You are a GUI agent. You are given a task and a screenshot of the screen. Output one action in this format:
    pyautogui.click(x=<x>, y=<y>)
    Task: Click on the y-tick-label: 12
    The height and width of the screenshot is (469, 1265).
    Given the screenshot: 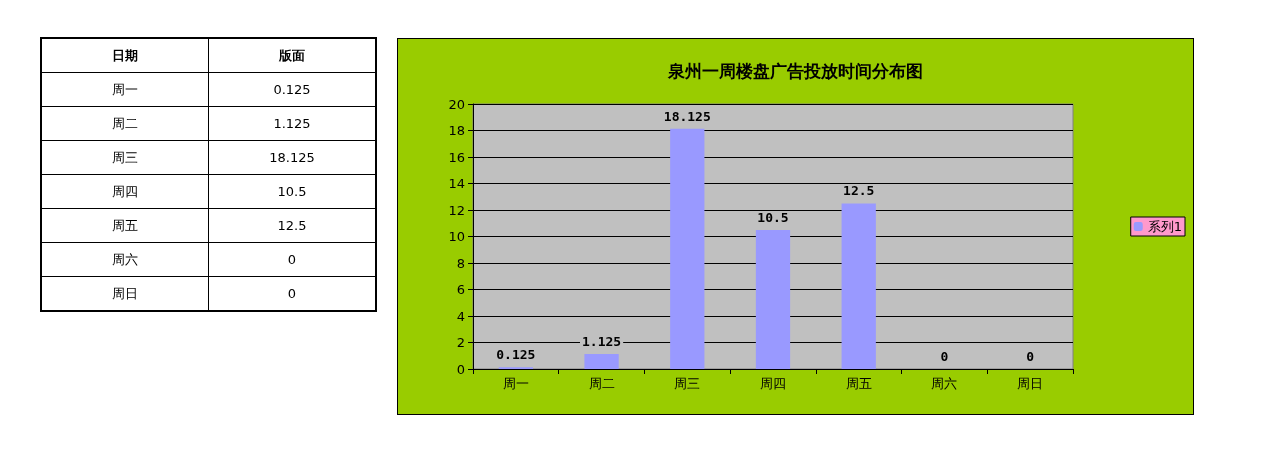 What is the action you would take?
    pyautogui.click(x=456, y=210)
    